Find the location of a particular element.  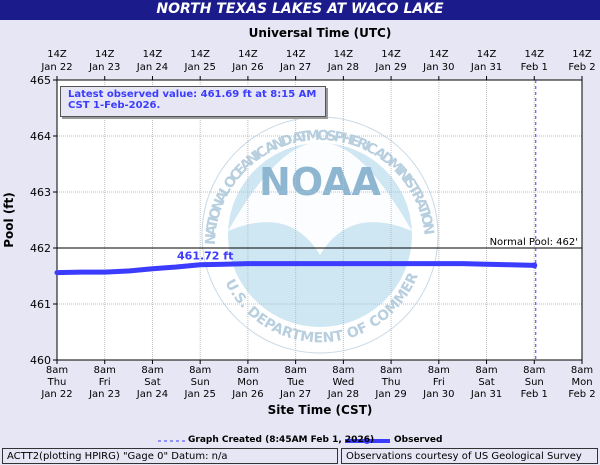

bottom-tick-date: Feb 1 is located at coordinates (534, 394).